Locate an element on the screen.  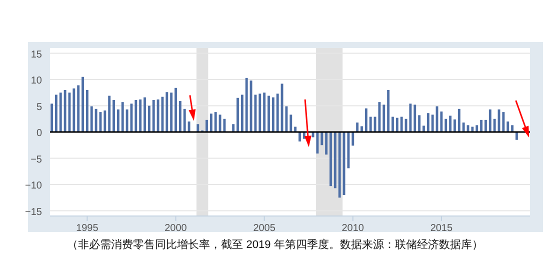
x-tick-label: 1995 is located at coordinates (87, 228).